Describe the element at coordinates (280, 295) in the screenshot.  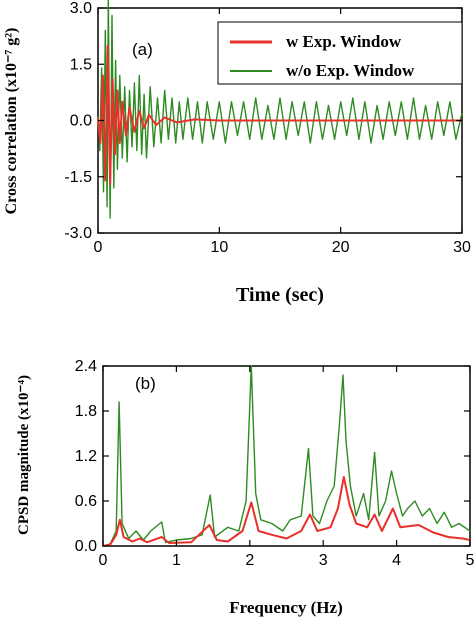
I see `panel-a-xlabel: Time (sec)` at that location.